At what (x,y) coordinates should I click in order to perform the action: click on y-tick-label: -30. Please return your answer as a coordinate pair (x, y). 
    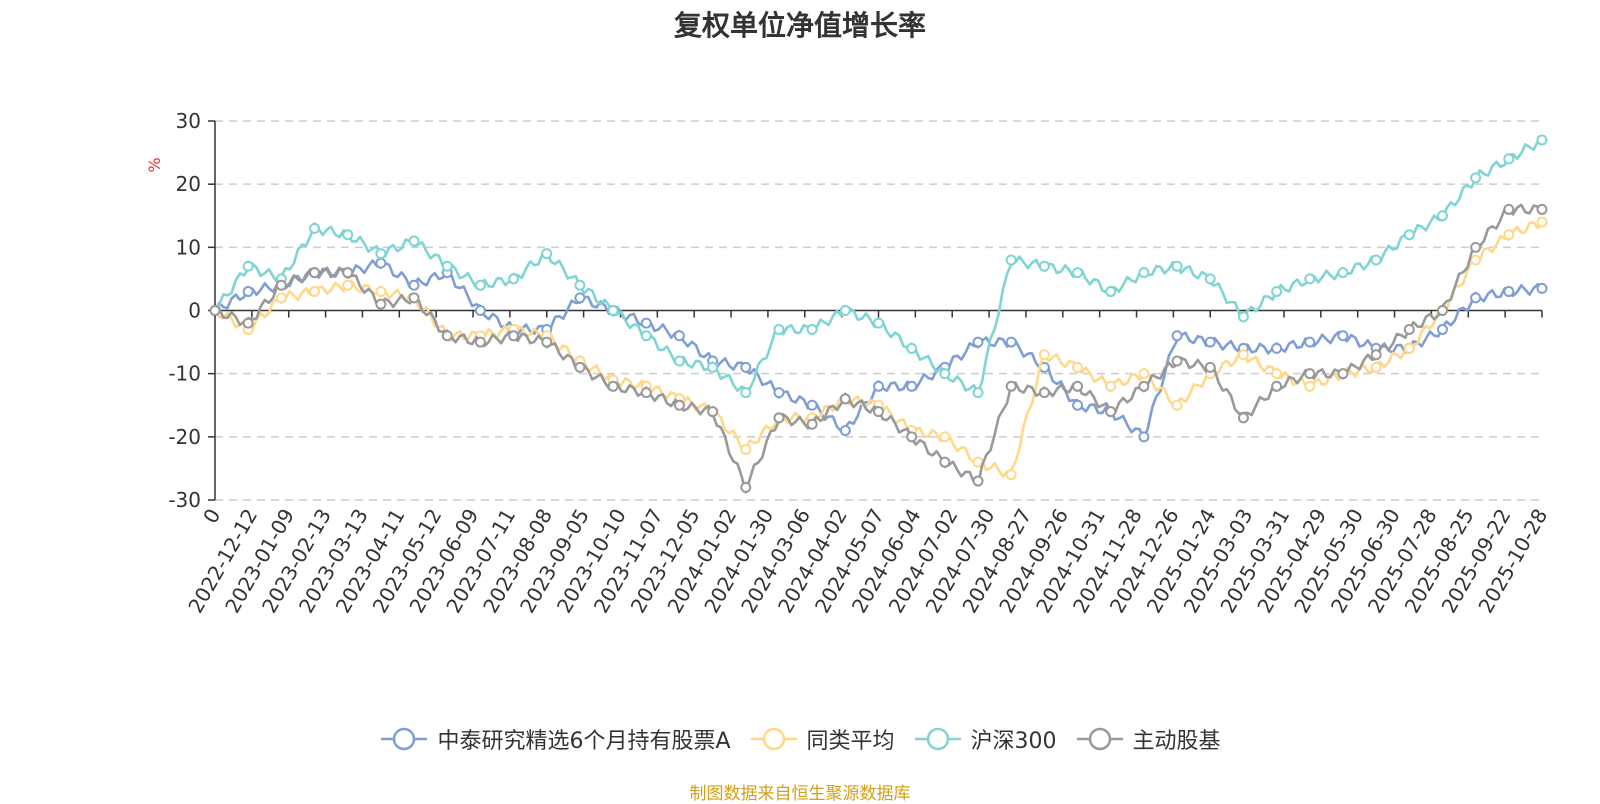
    Looking at the image, I should click on (184, 500).